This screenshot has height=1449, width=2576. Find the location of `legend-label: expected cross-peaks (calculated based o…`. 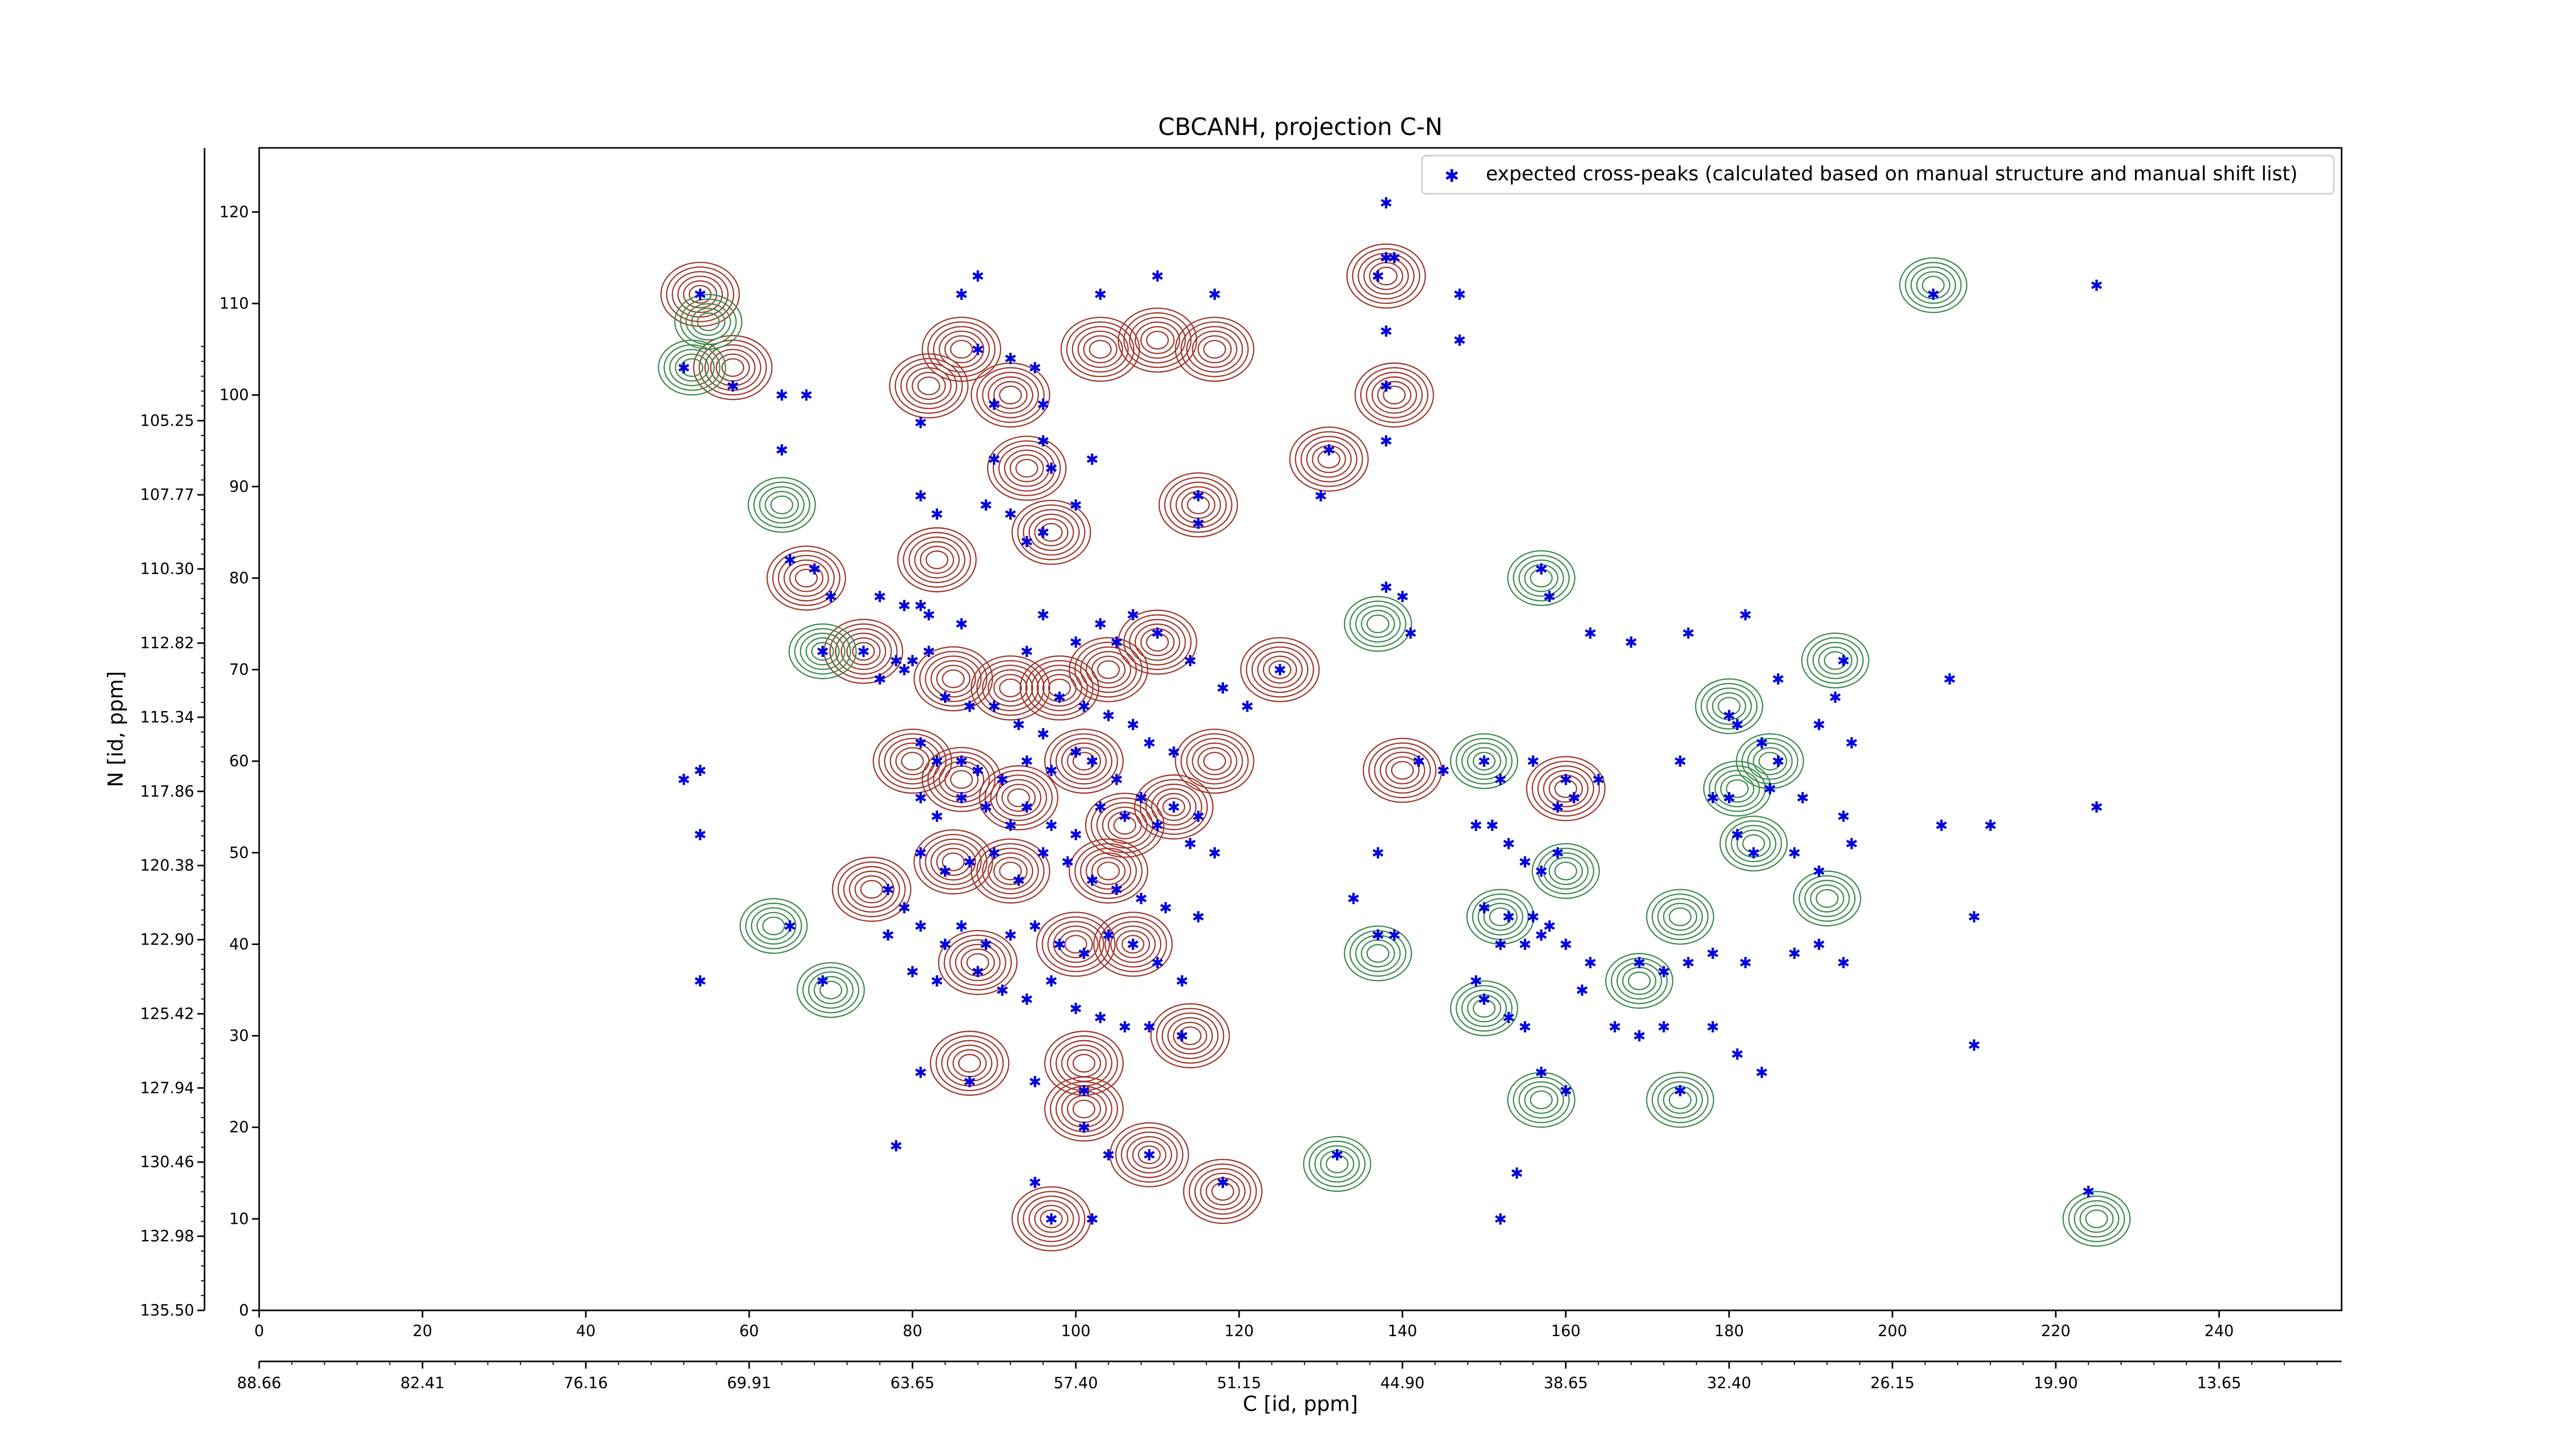

legend-label: expected cross-peaks (calculated based o… is located at coordinates (1892, 173).